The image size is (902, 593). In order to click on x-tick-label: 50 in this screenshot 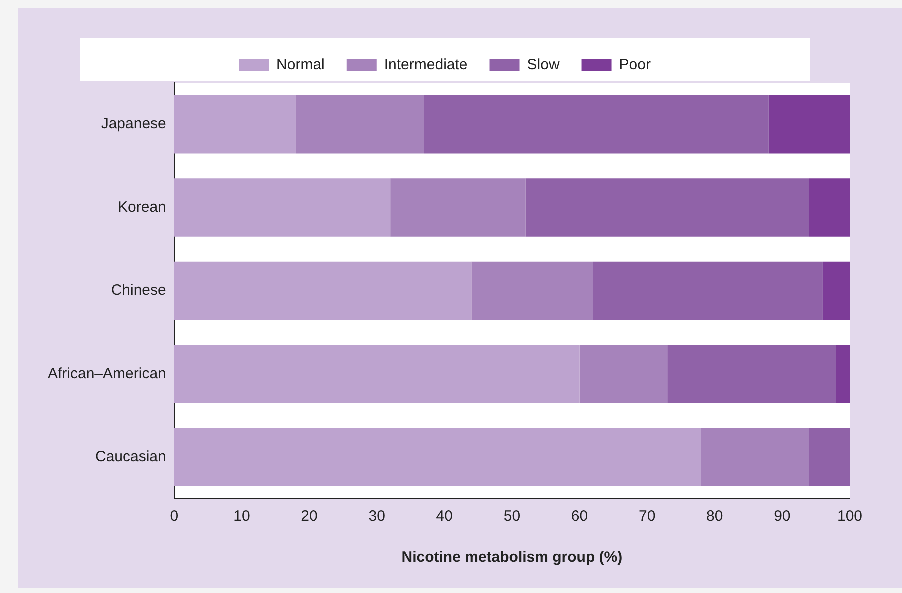, I will do `click(512, 517)`.